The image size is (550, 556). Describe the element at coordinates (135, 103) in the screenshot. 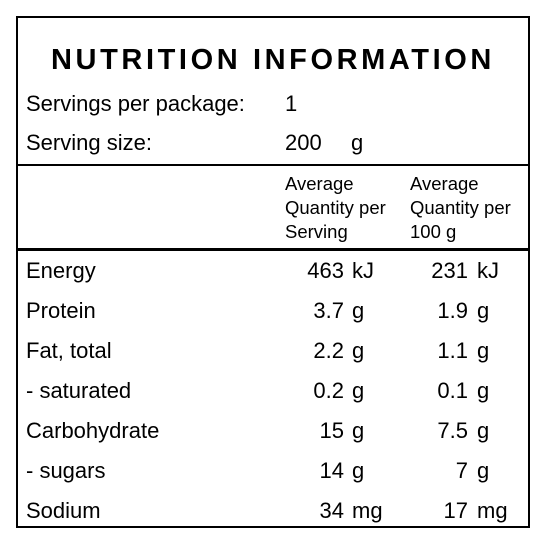

I see `servings-per-package-label: Servings per package:` at that location.